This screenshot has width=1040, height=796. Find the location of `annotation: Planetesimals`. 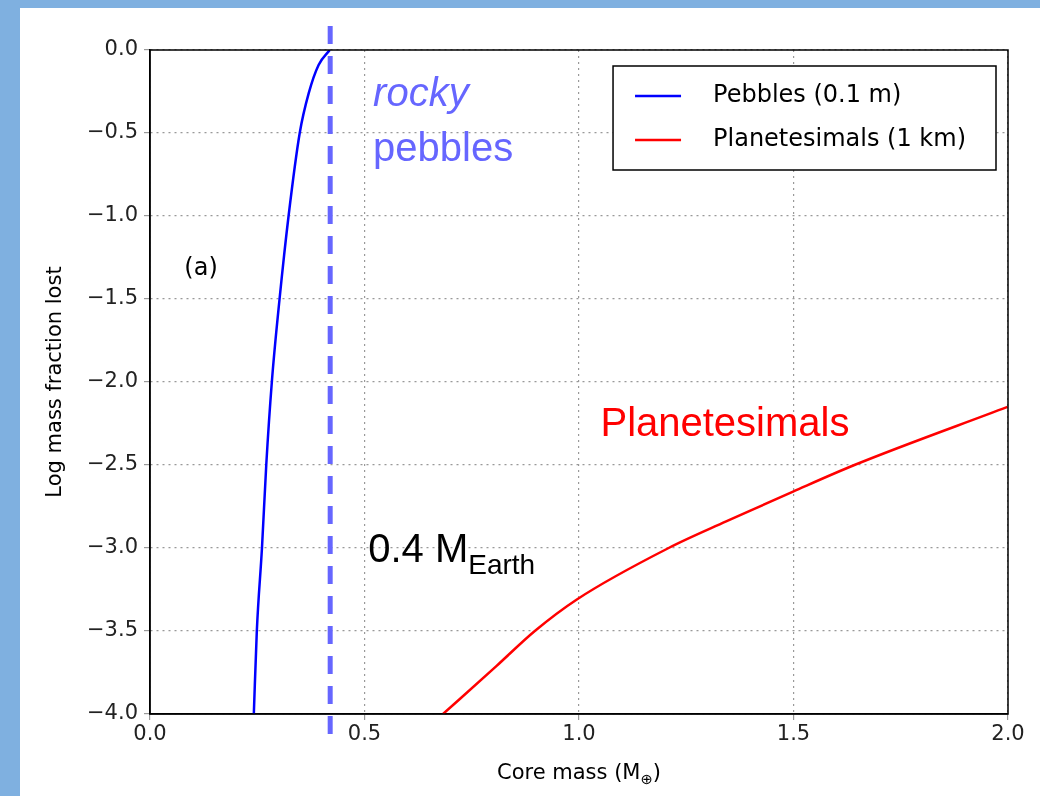

annotation: Planetesimals is located at coordinates (725, 422).